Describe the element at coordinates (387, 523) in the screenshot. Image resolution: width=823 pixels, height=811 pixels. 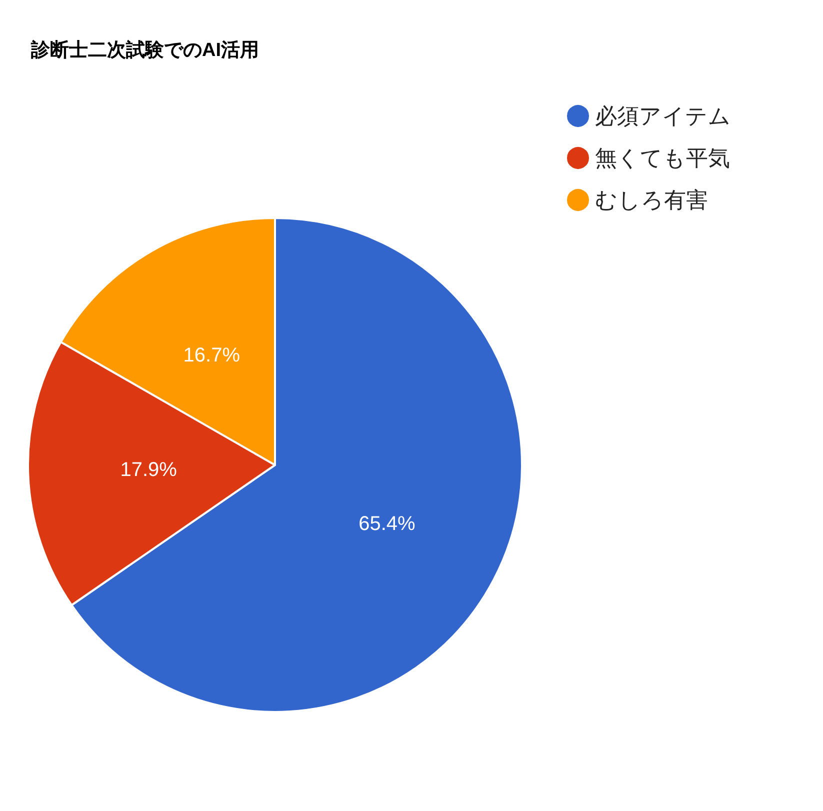
I see `data-label: 65.4%` at that location.